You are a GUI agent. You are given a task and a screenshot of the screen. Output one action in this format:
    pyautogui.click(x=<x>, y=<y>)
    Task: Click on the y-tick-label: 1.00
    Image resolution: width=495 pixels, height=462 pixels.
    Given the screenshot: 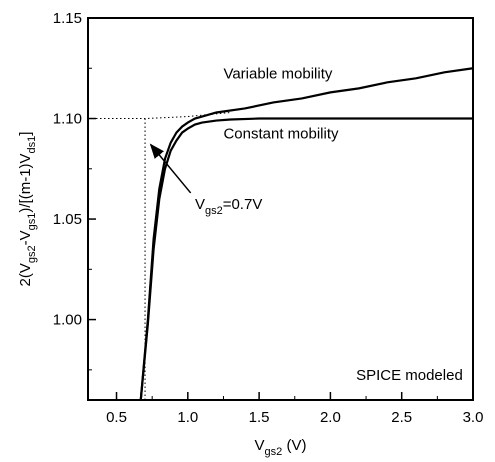 What is the action you would take?
    pyautogui.click(x=67, y=320)
    